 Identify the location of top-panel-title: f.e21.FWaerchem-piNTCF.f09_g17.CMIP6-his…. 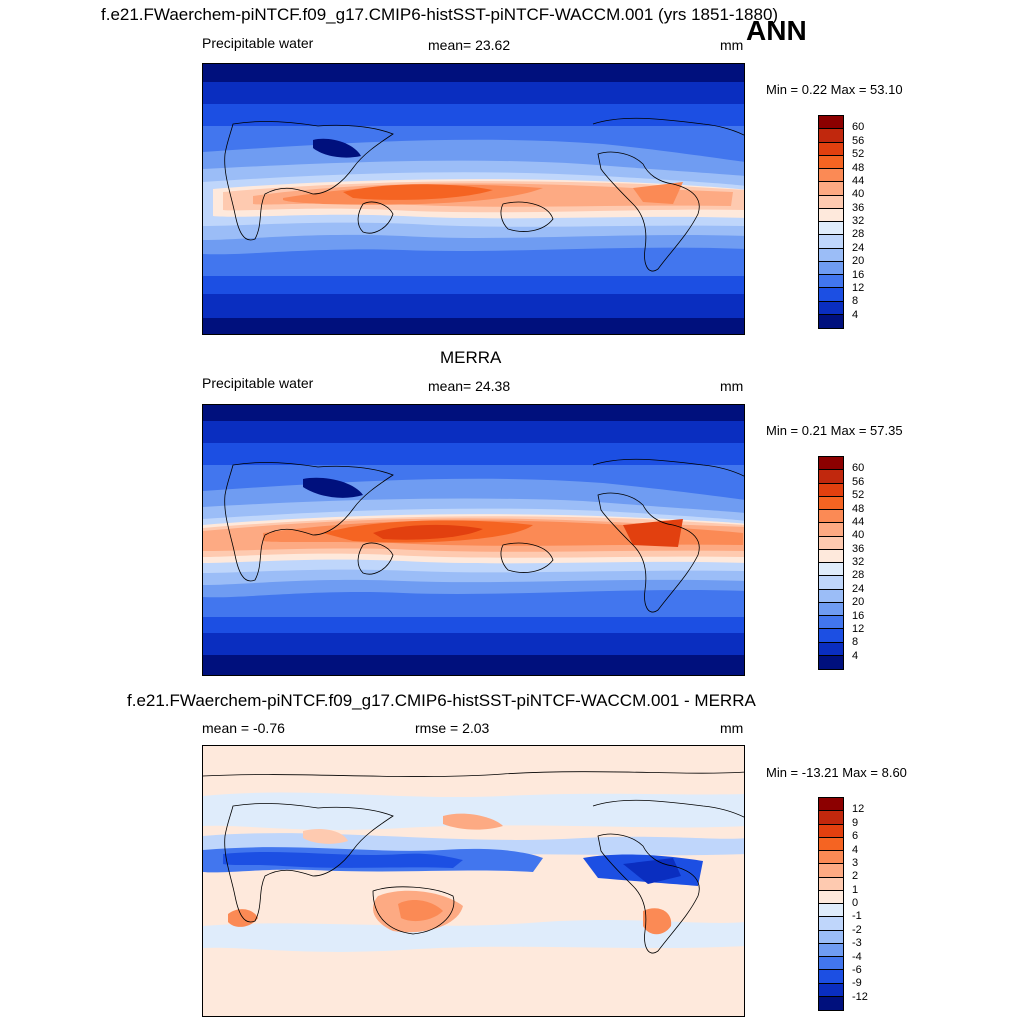
(440, 14).